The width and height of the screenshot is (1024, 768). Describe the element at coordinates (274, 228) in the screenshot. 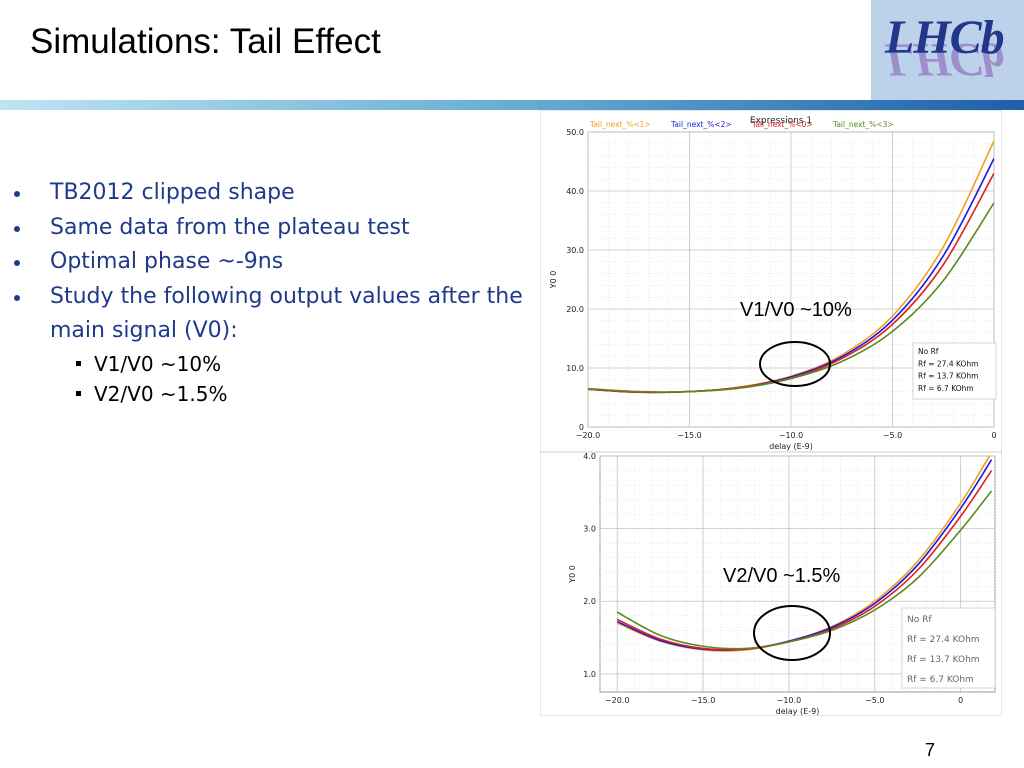

I see `bullet-item: Same data from the plateau test` at that location.